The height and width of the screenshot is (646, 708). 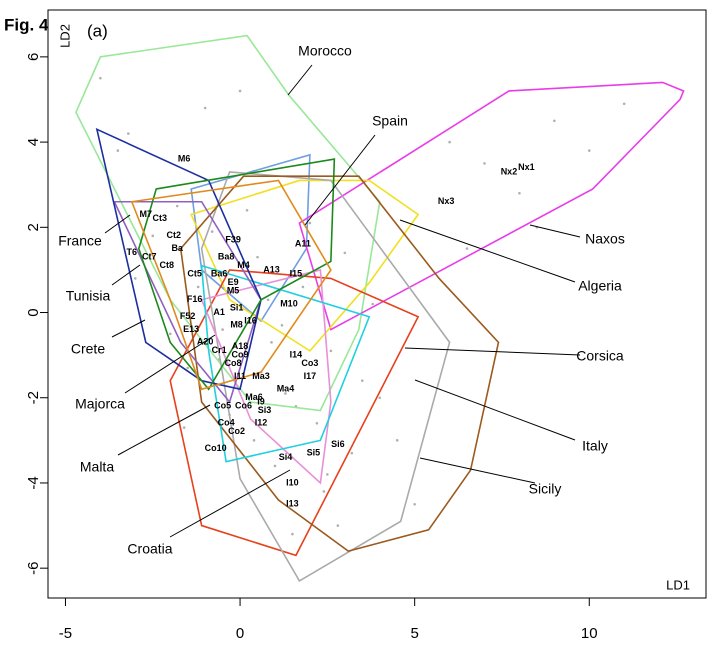 I want to click on region-label: Corsica, so click(x=600, y=356).